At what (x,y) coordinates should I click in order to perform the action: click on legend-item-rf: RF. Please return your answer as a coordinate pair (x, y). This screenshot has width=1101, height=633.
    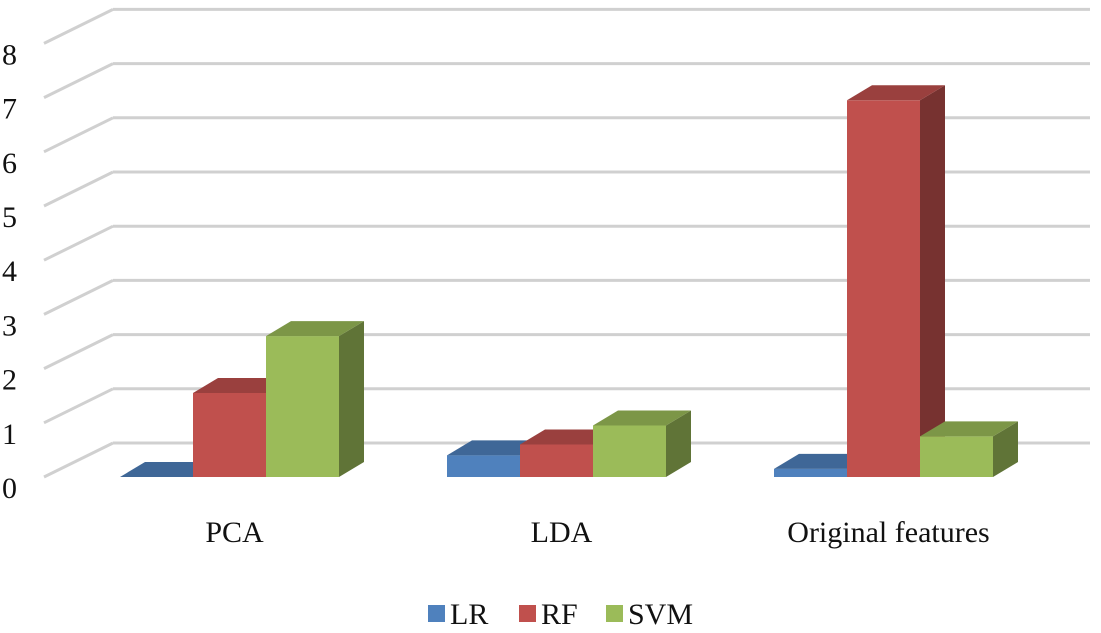
    Looking at the image, I should click on (548, 614).